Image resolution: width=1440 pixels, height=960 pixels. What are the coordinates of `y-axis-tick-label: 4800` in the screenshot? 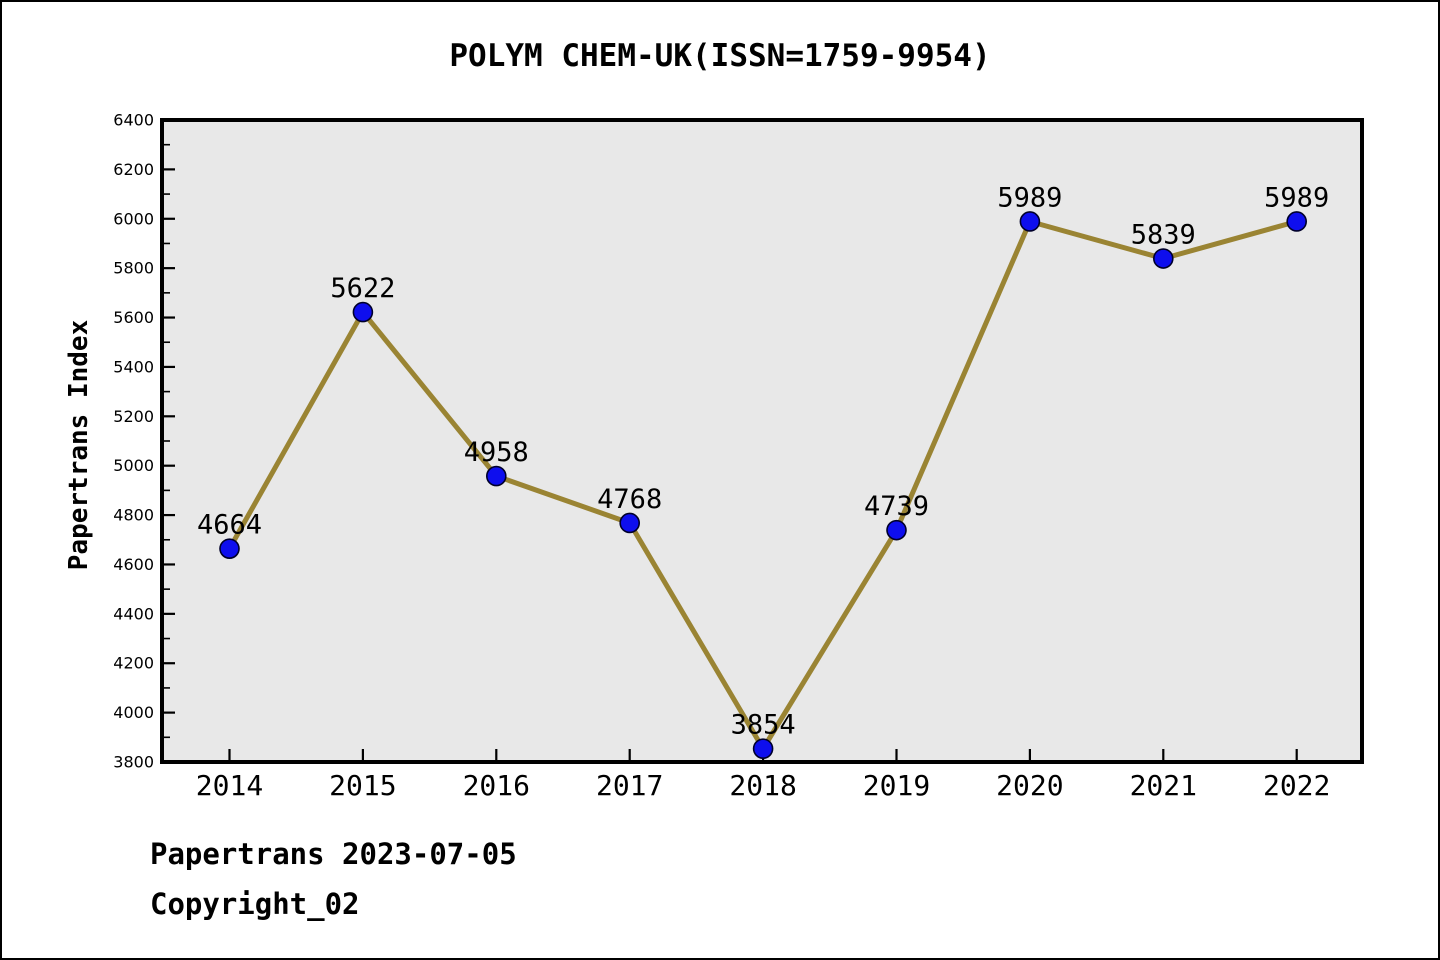 It's located at (133, 515).